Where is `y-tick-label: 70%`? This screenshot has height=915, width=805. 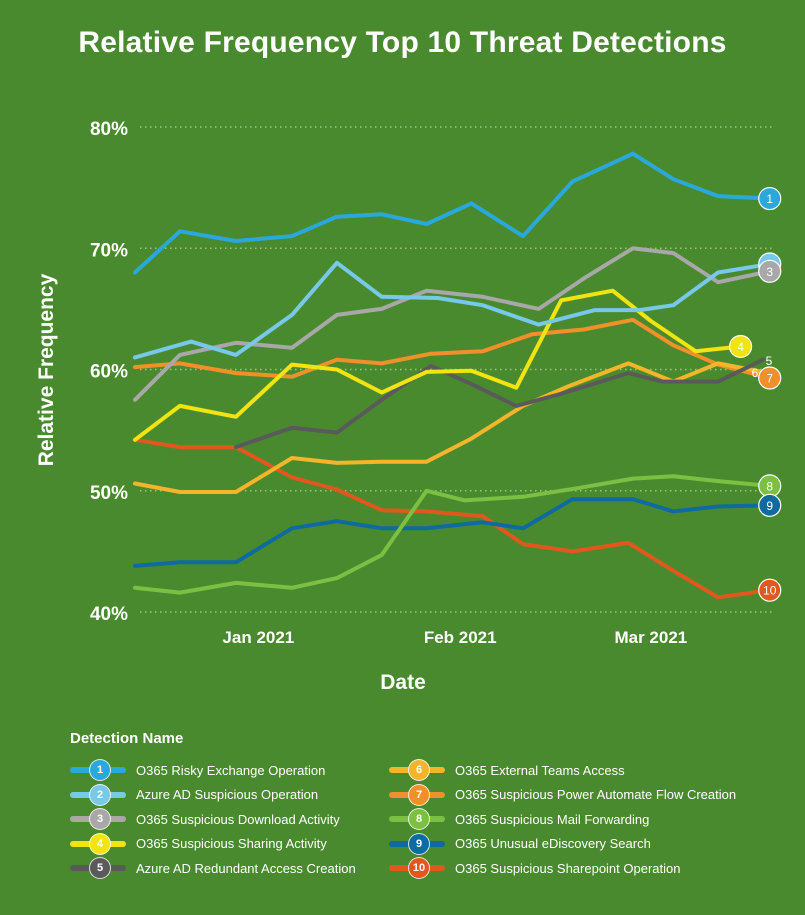
y-tick-label: 70% is located at coordinates (109, 250).